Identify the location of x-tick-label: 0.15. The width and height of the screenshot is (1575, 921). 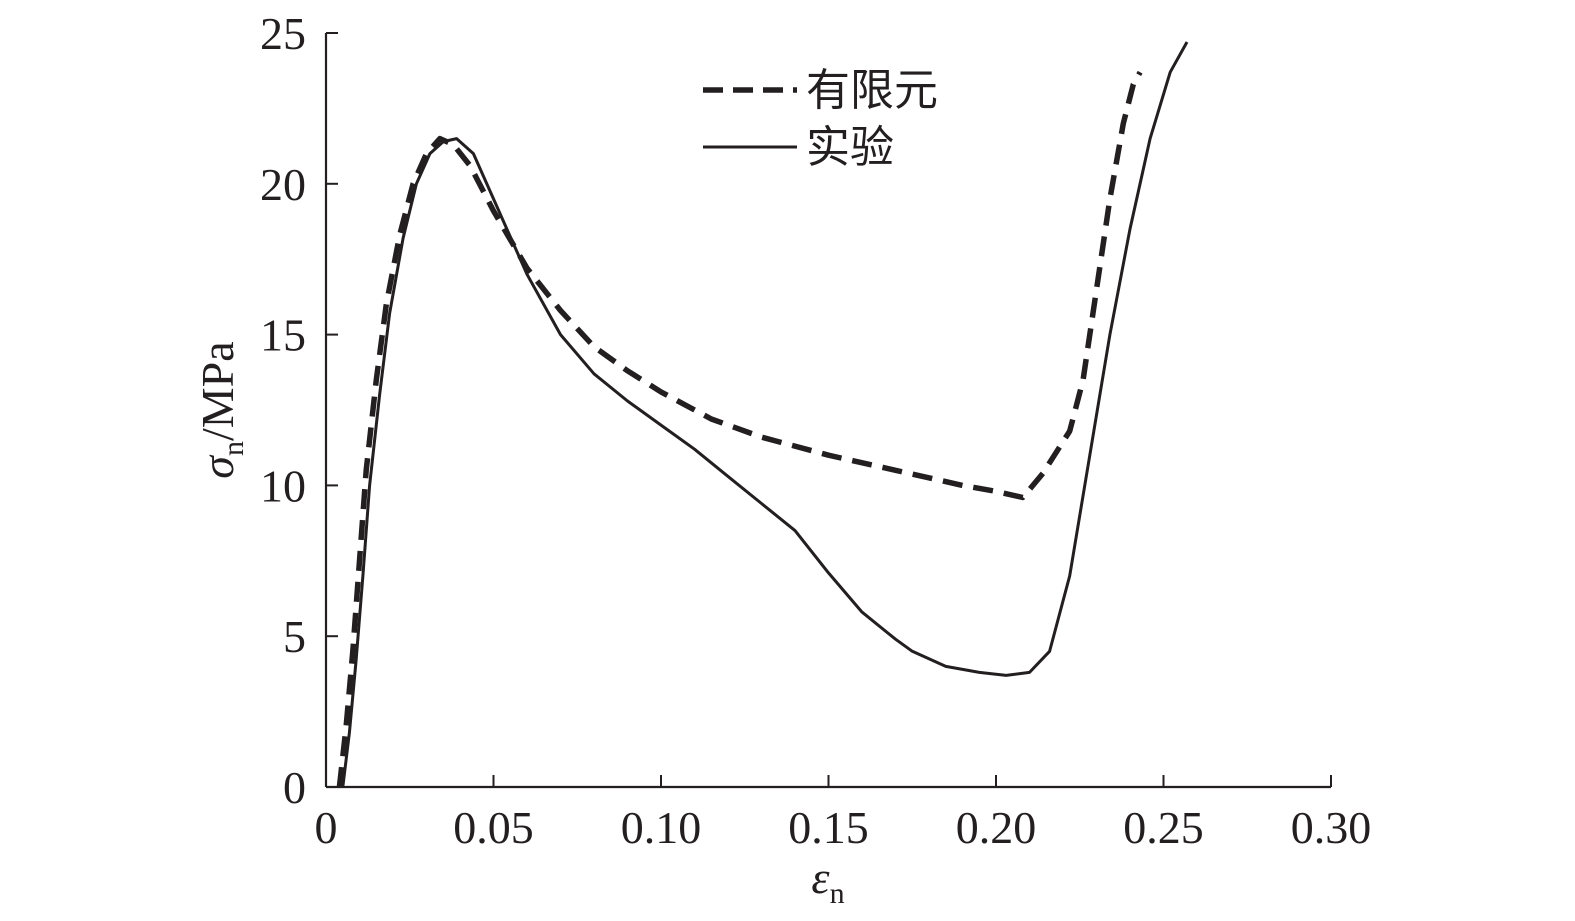
(828, 827).